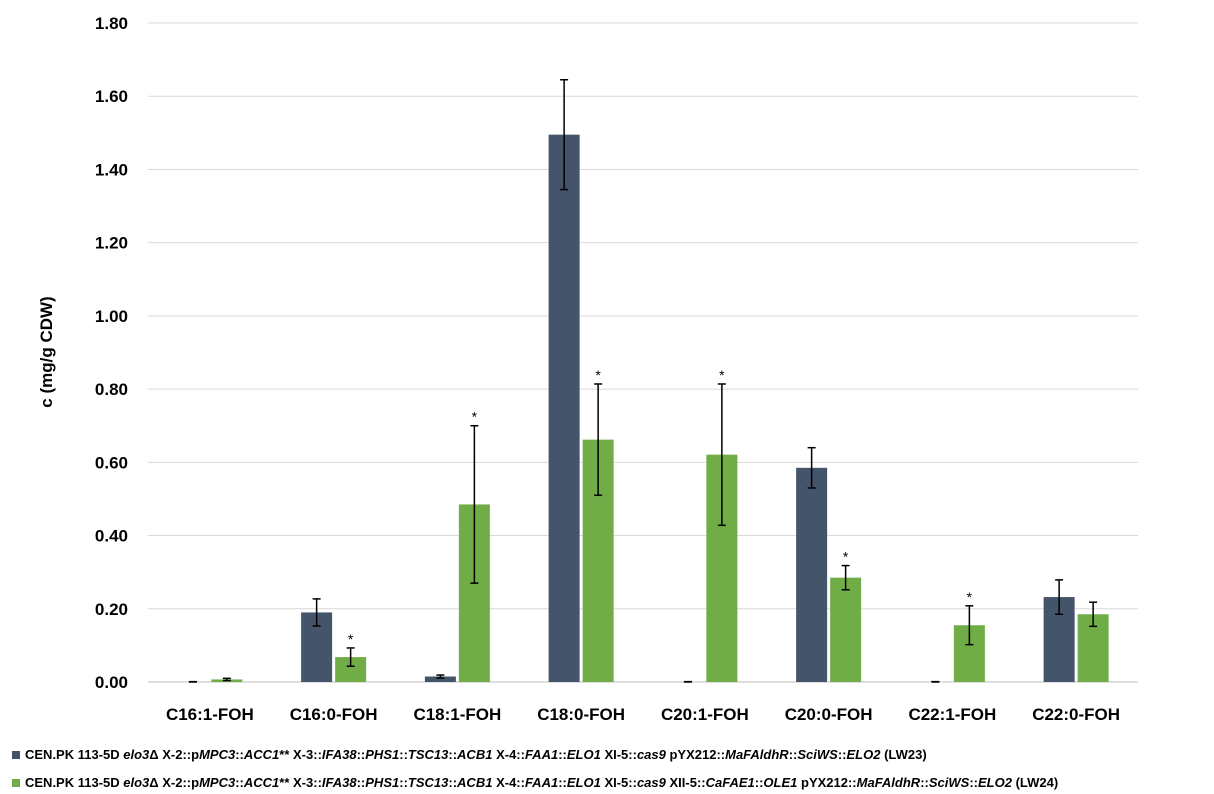  I want to click on y-tick-label: 0.40, so click(111, 536).